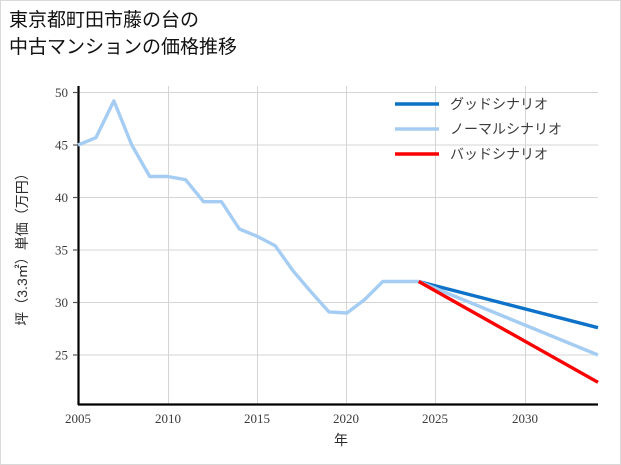  What do you see at coordinates (346, 418) in the screenshot?
I see `xtick-label-2020: 2020` at bounding box center [346, 418].